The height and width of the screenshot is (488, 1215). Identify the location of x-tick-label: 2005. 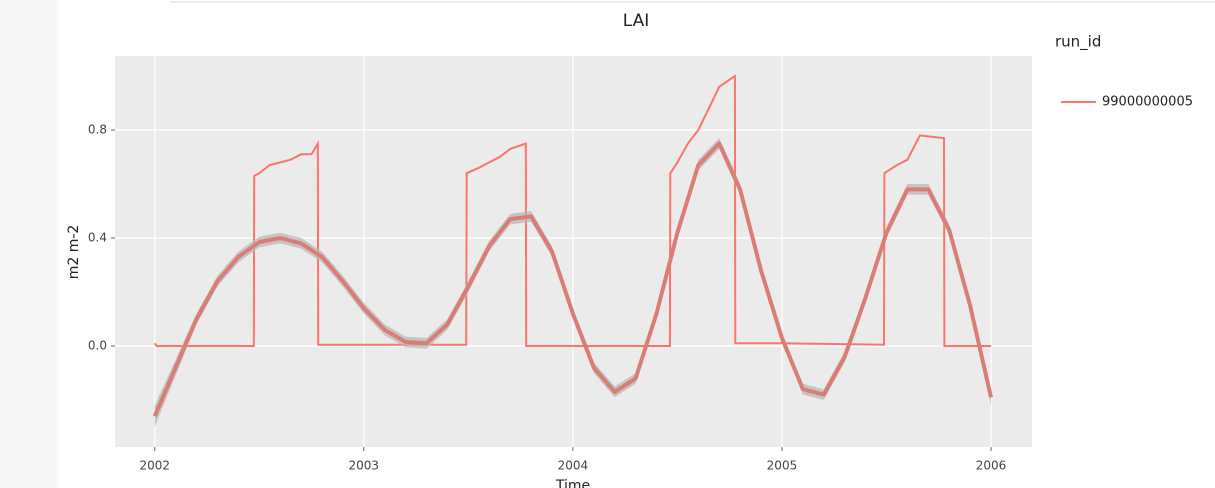
(782, 466).